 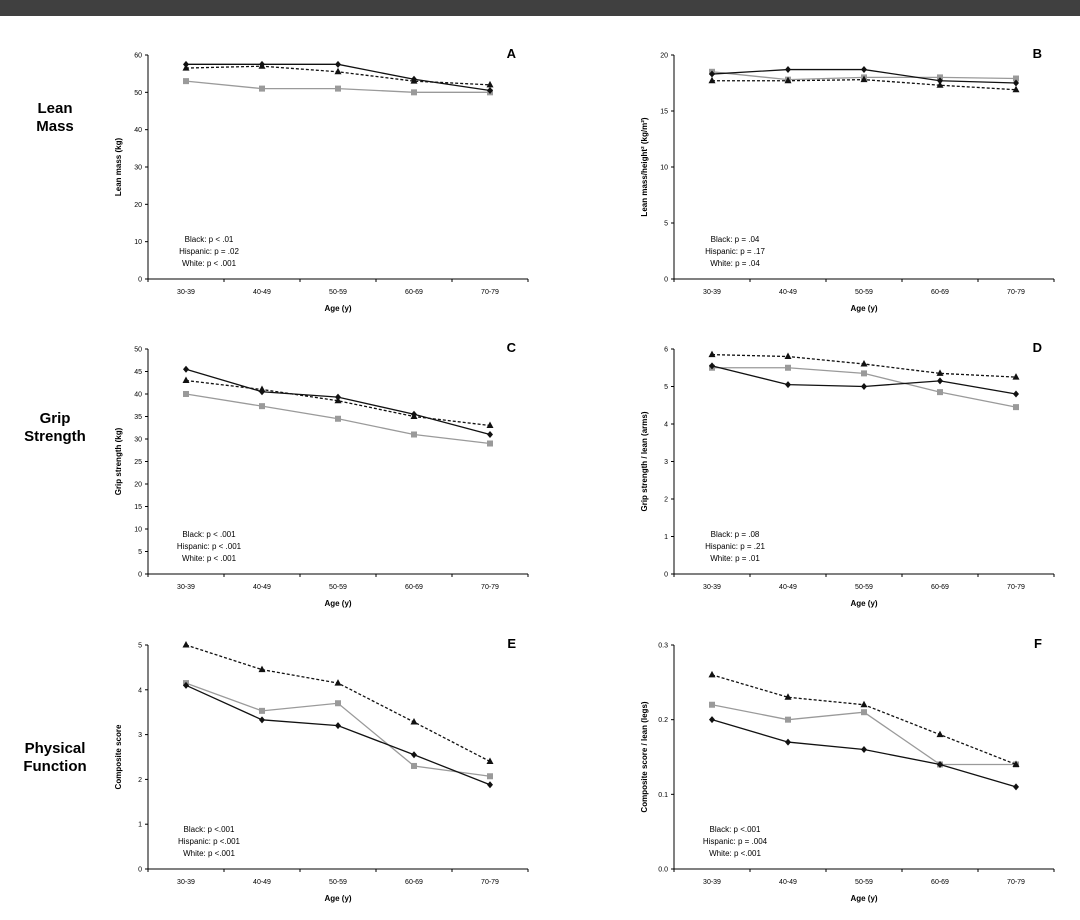 What do you see at coordinates (138, 205) in the screenshot?
I see `y-tick-label: 20` at bounding box center [138, 205].